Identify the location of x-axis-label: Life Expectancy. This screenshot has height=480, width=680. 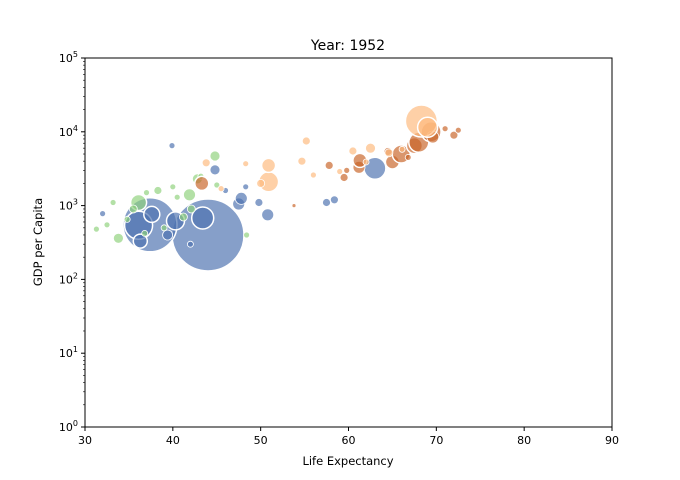
(347, 461).